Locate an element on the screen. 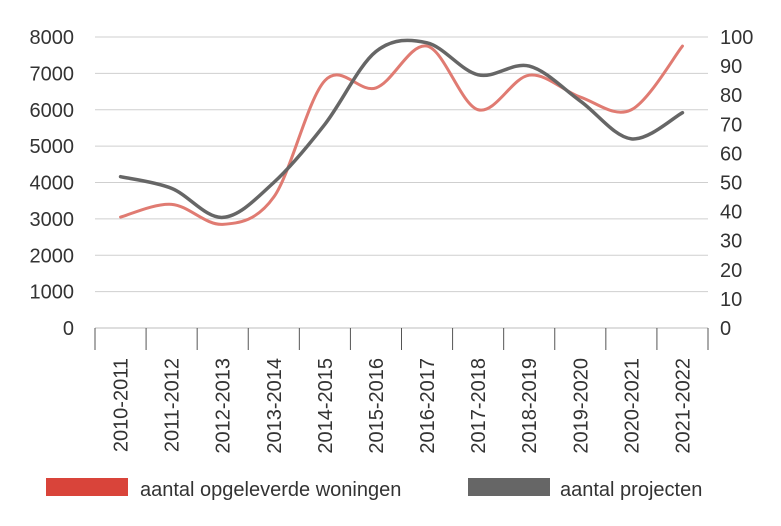  x-tick-label: 2019-2020 is located at coordinates (581, 406).